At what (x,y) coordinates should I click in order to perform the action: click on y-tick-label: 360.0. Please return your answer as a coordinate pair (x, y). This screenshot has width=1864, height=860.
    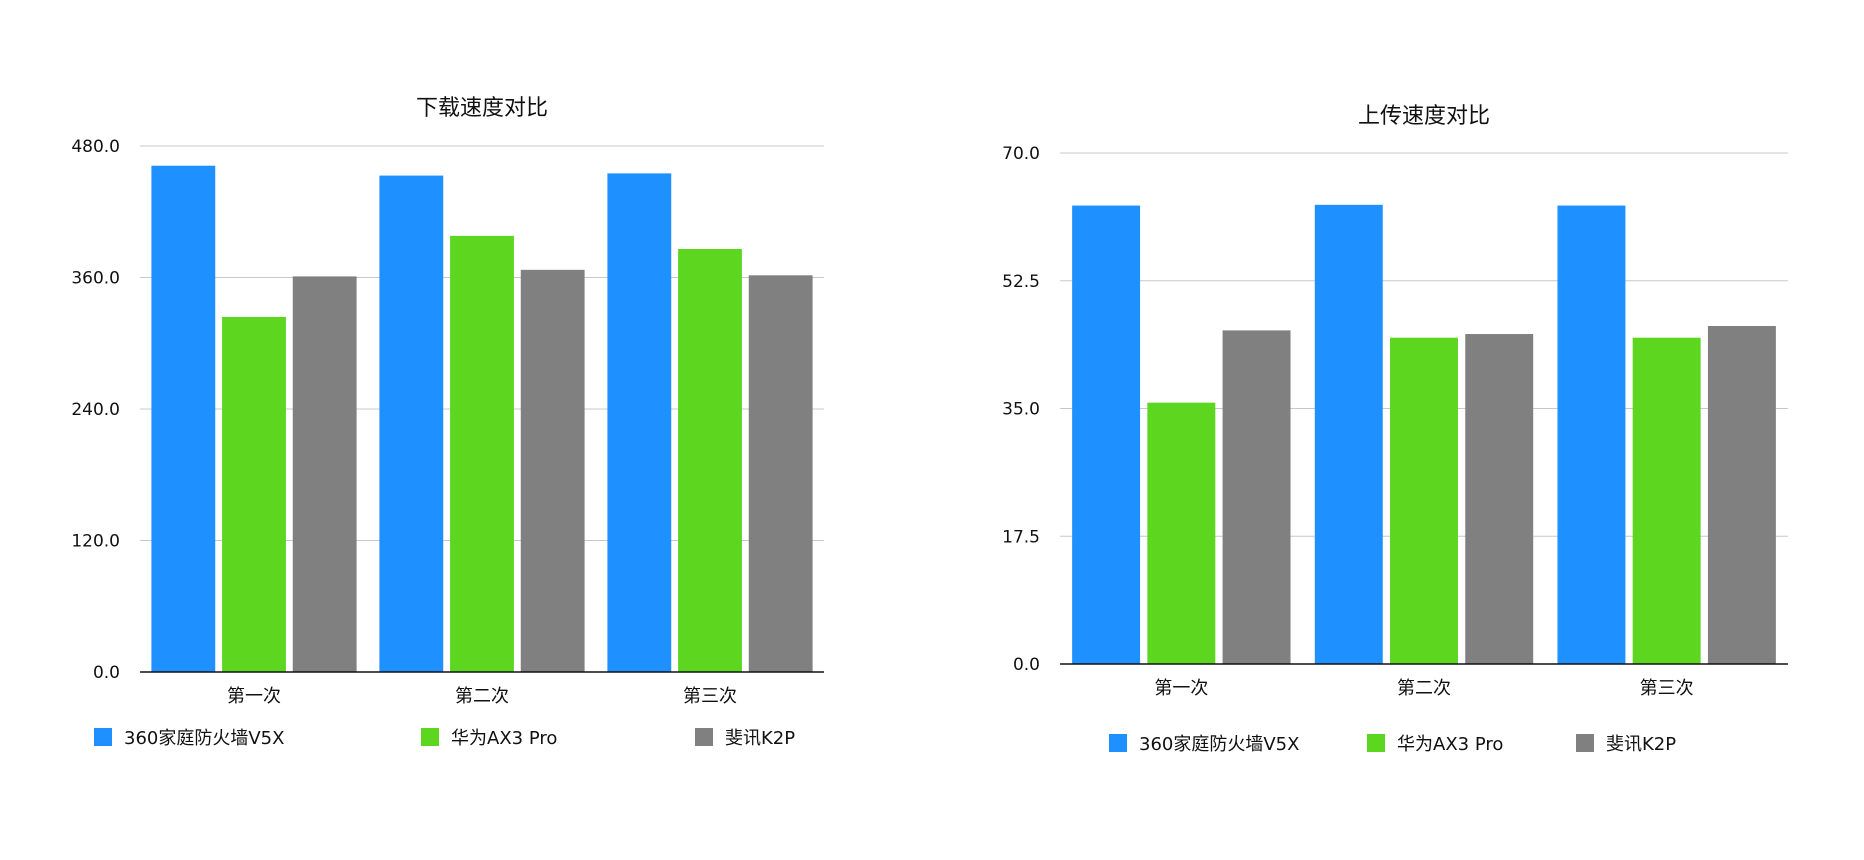
    Looking at the image, I should click on (95, 279).